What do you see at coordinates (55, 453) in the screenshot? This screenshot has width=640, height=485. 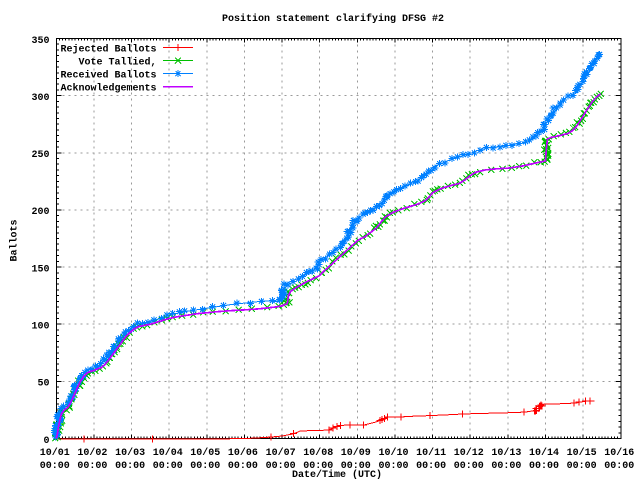 I see `svg-text: 10/01` at bounding box center [55, 453].